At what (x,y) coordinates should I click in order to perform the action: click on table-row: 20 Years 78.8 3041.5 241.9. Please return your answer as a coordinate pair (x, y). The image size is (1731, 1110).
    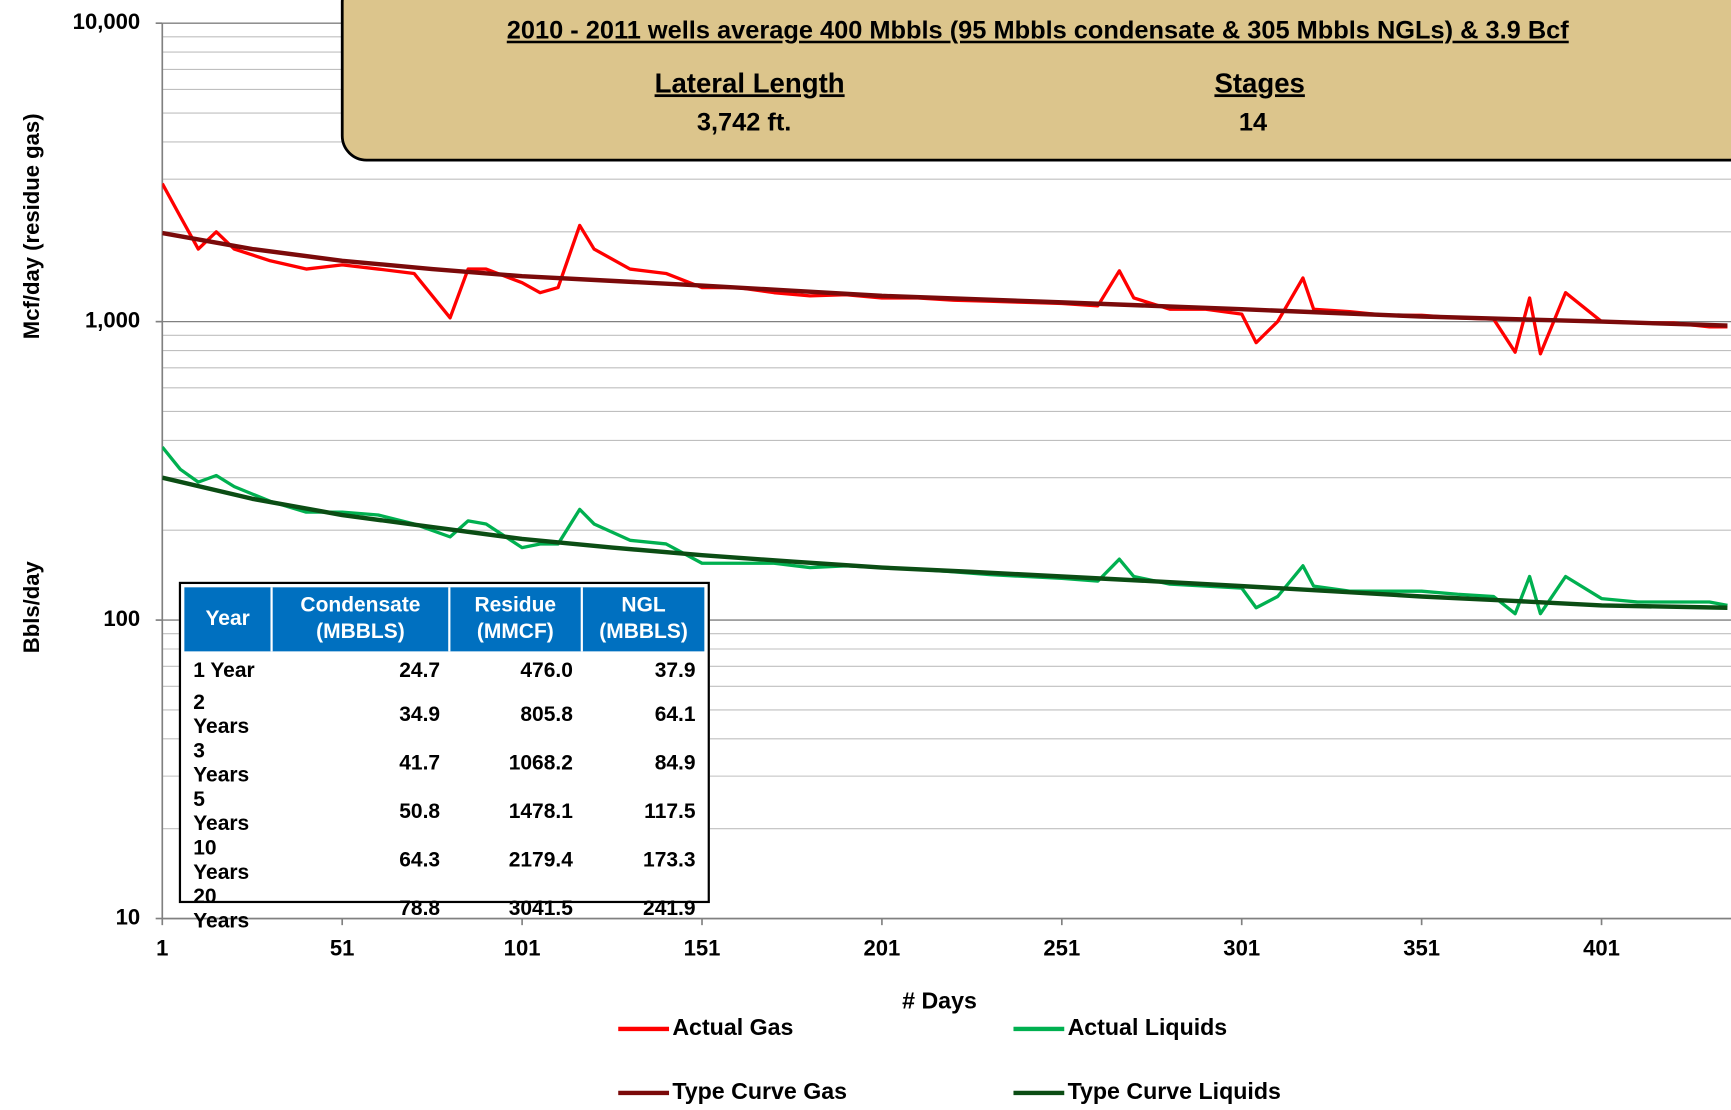
    Looking at the image, I should click on (444, 909).